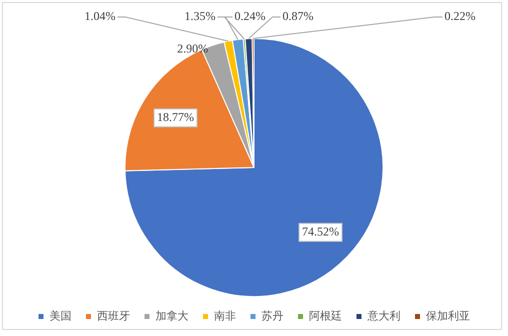 This screenshot has height=336, width=508. I want to click on legend-label: 阿根廷, so click(325, 315).